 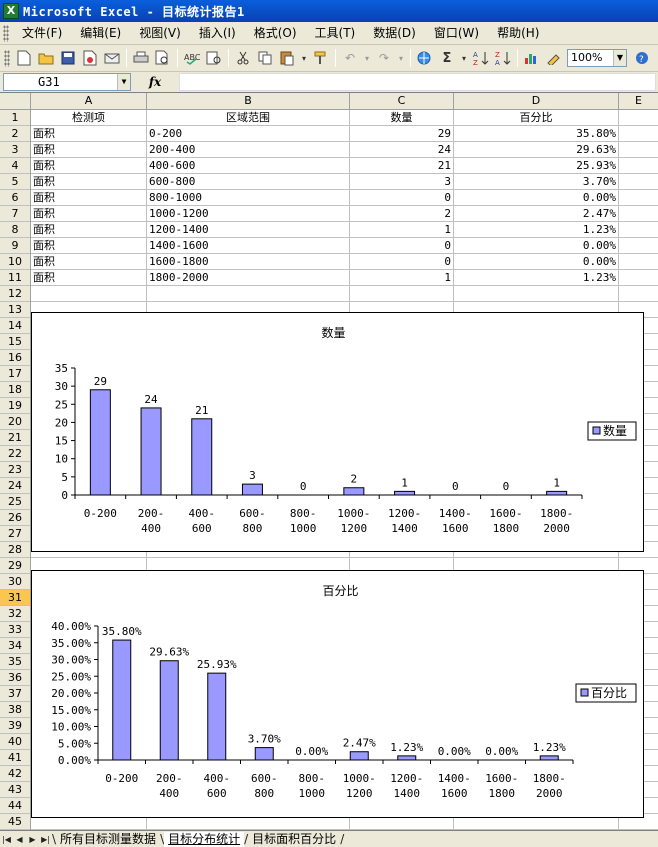 I want to click on row-header: 4, so click(x=15, y=166).